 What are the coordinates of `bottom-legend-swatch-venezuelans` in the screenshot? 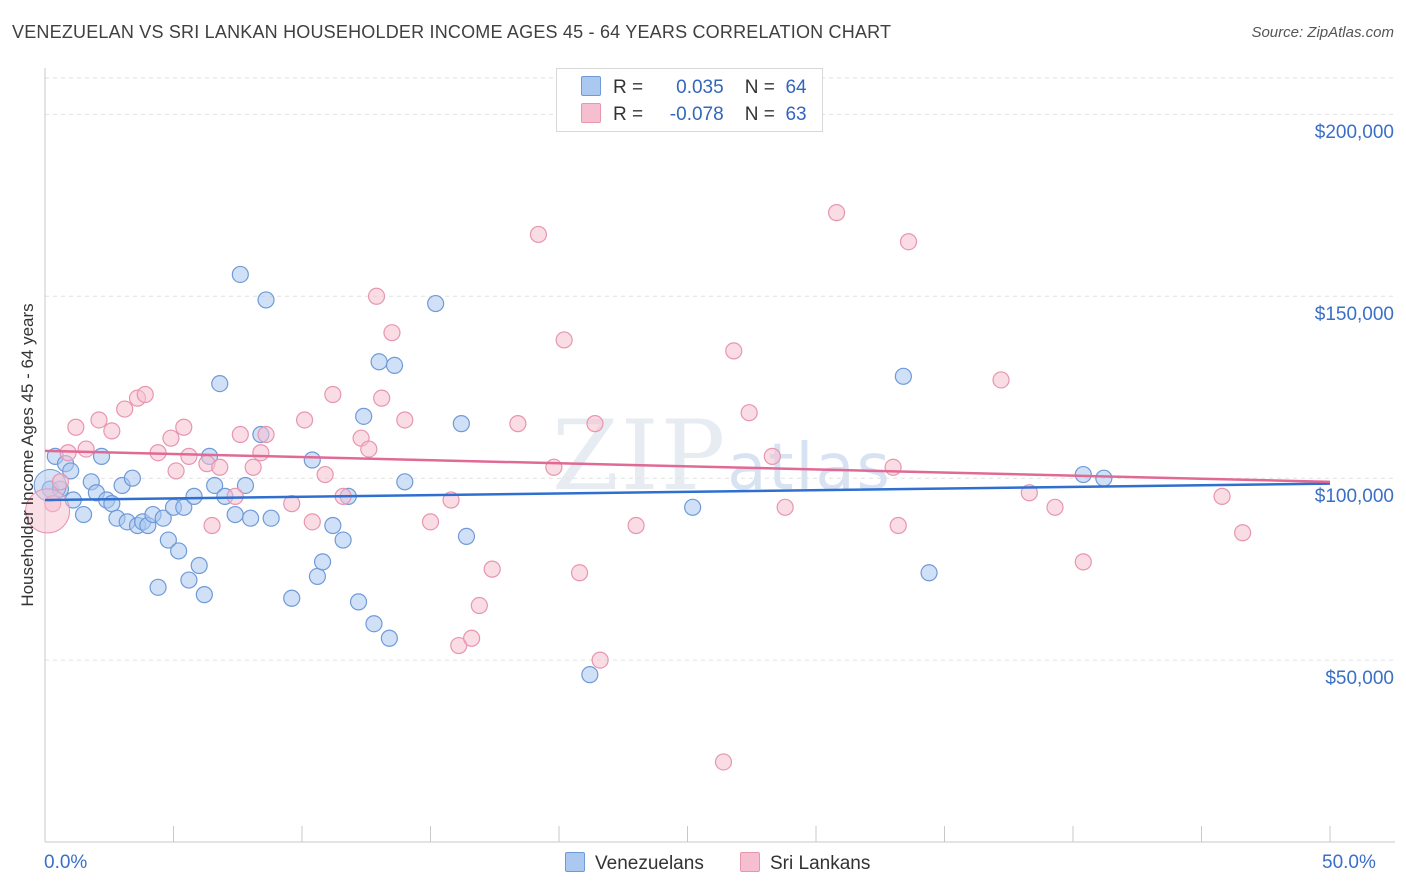 It's located at (575, 862).